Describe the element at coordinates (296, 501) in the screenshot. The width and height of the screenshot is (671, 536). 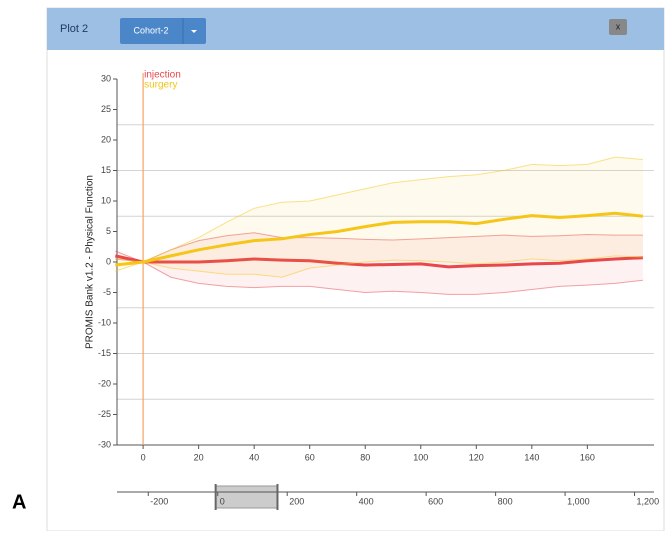
I see `navigator-tick-label: 200` at that location.